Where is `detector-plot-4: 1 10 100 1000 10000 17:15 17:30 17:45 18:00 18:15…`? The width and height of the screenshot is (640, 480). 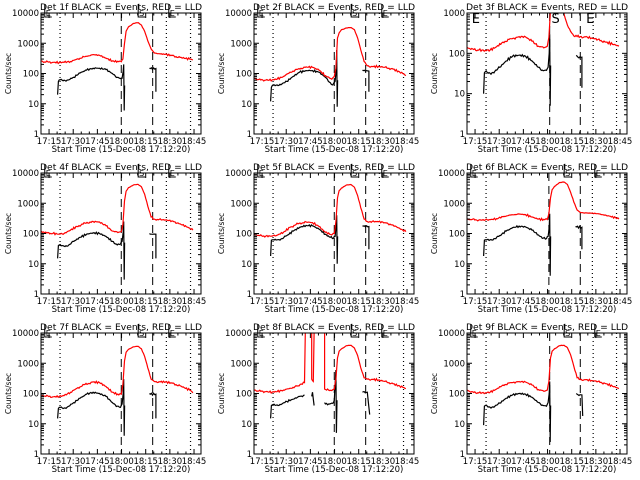
detector-plot-4: 1 10 100 1000 10000 17:15 17:30 17:45 18:00 18:15… is located at coordinates (105, 238).